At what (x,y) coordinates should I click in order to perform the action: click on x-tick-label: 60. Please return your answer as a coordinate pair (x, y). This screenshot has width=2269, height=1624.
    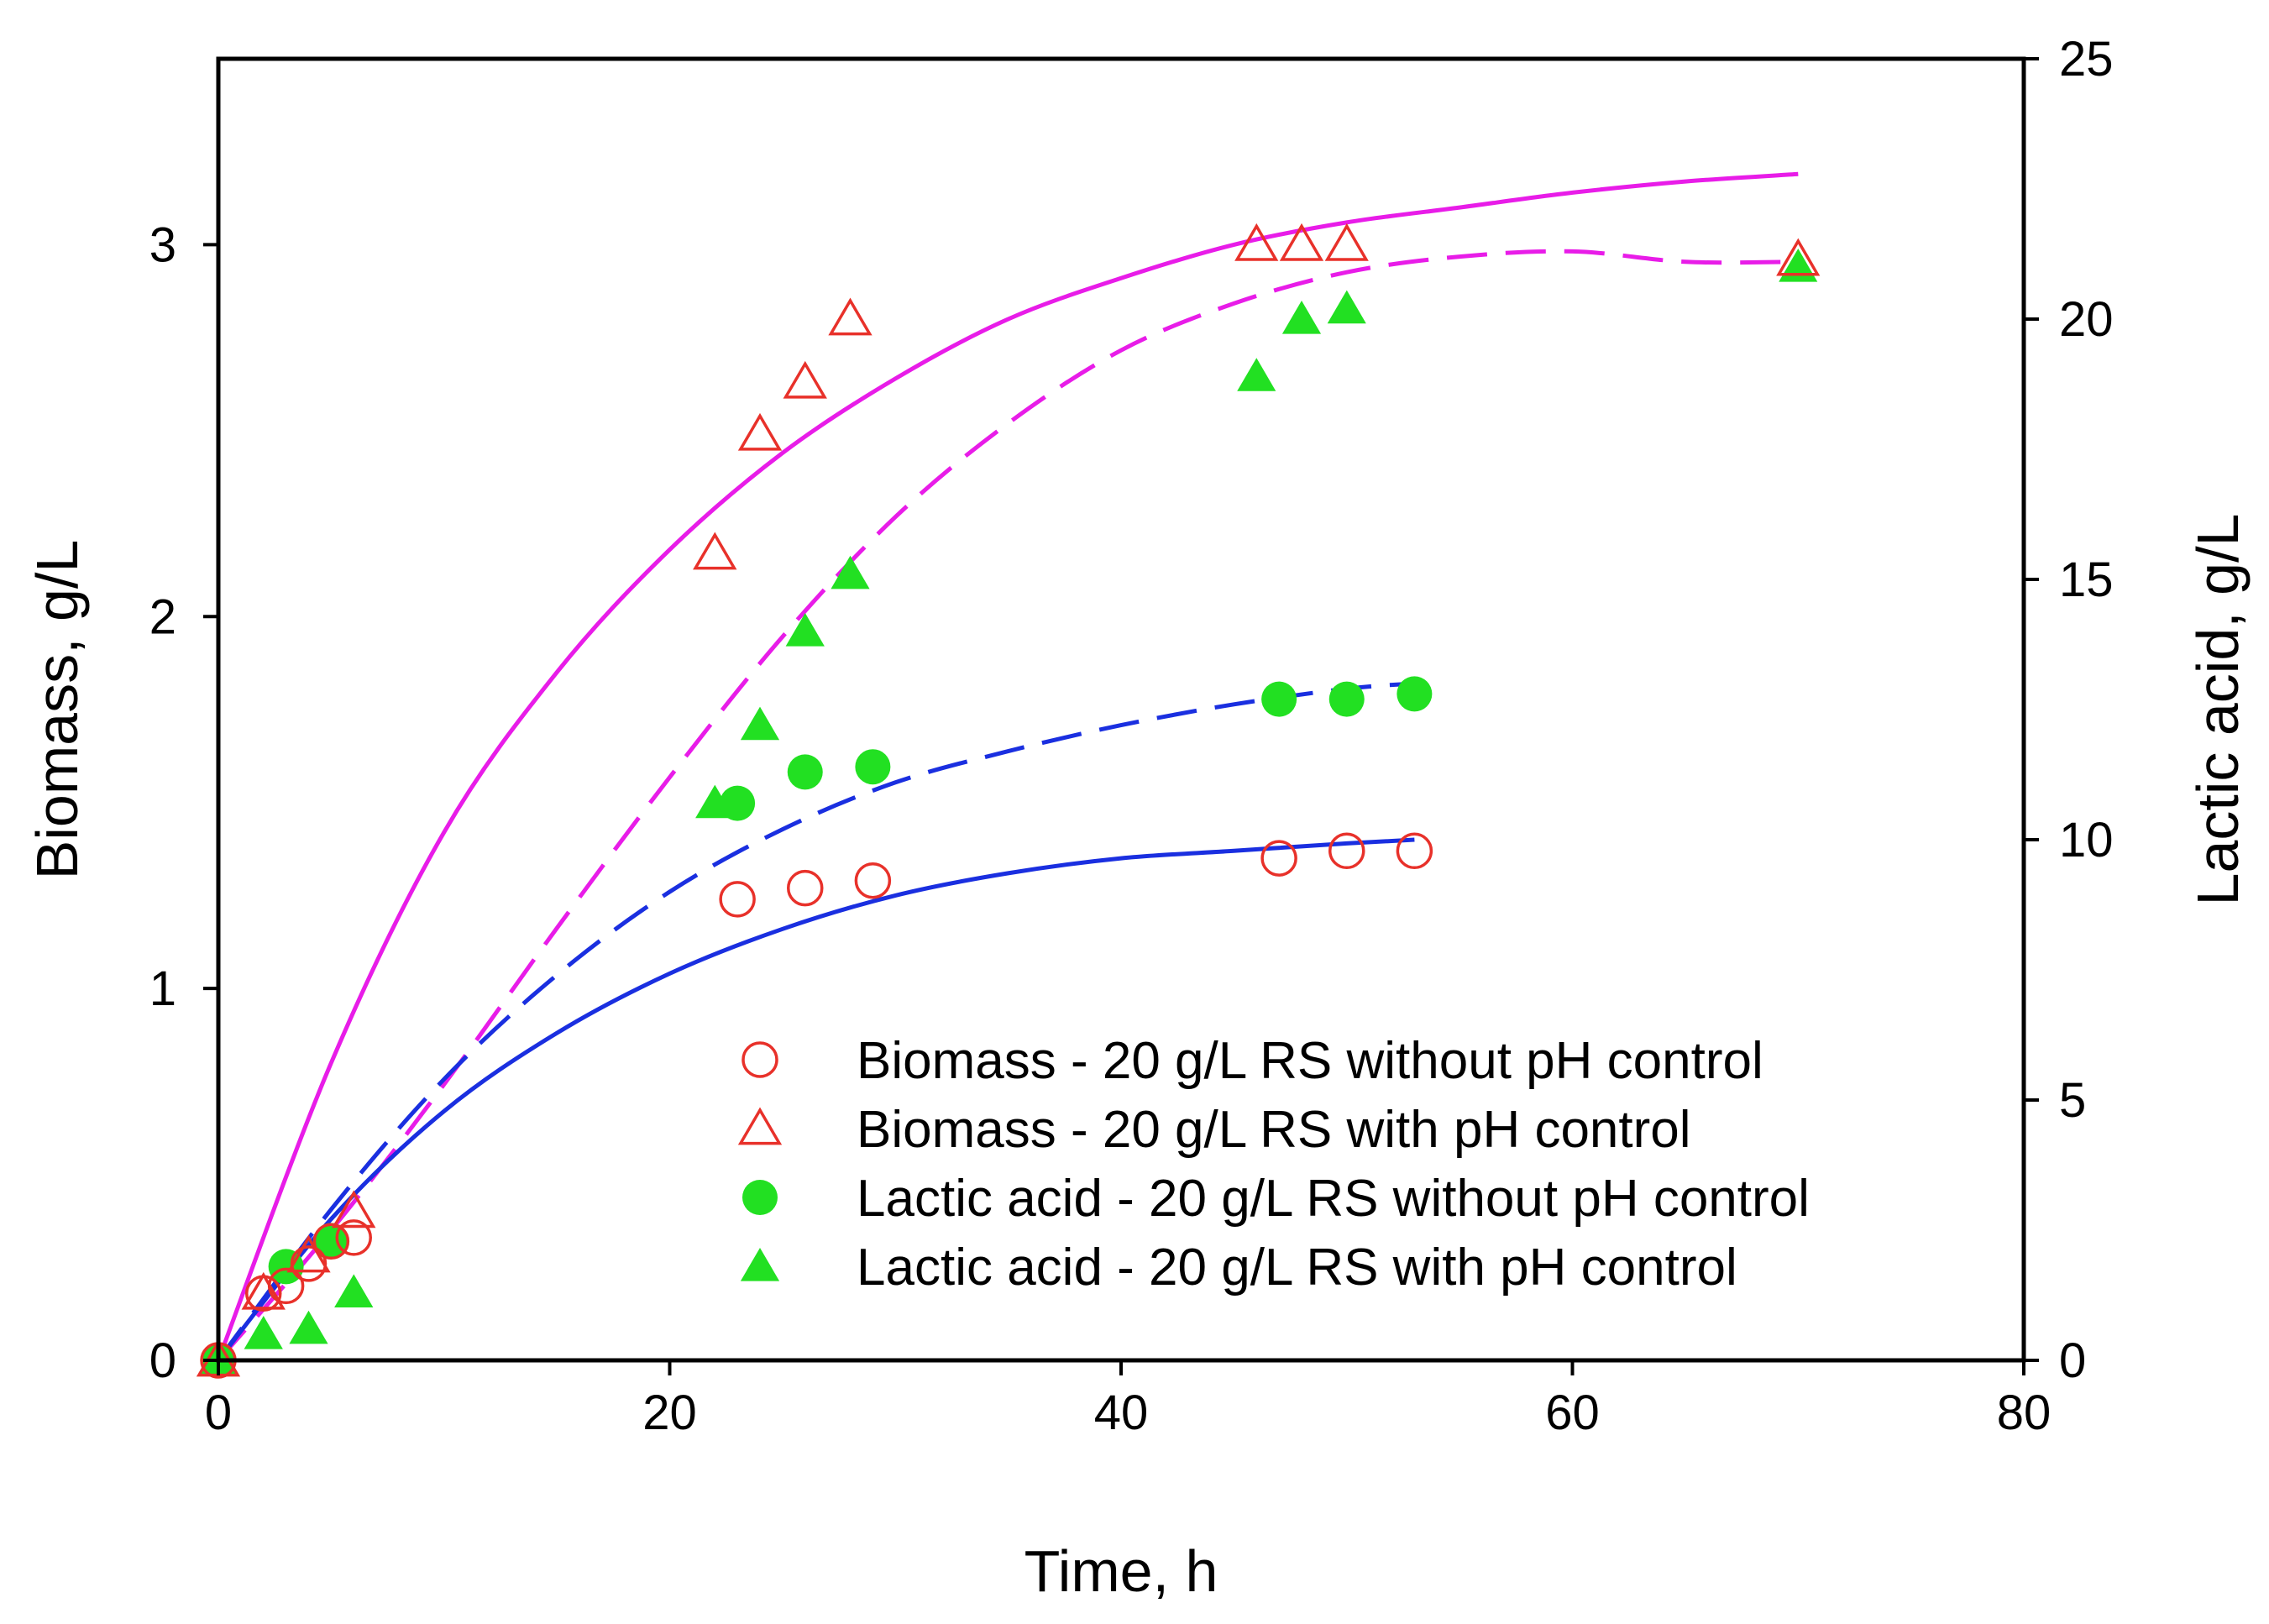
    Looking at the image, I should click on (1572, 1413).